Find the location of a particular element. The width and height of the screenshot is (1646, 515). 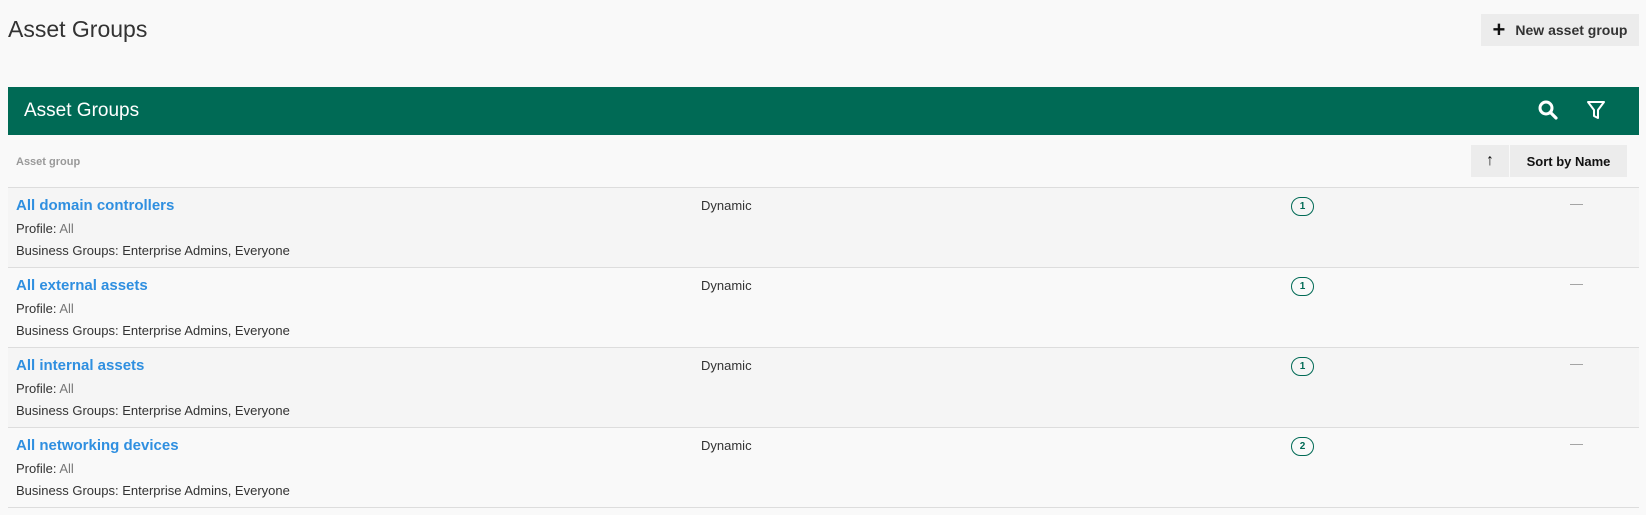

panel-title: Asset Groups is located at coordinates (82, 110).